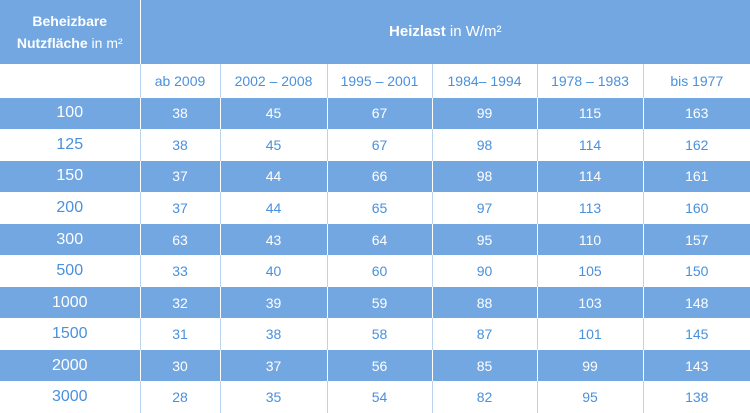 Image resolution: width=750 pixels, height=413 pixels. I want to click on load-cell: 66, so click(379, 176).